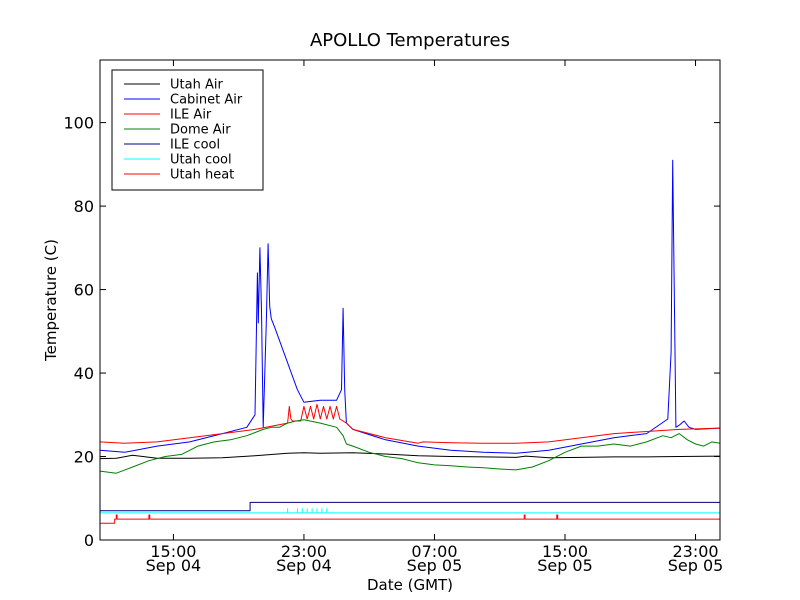 The height and width of the screenshot is (600, 800). Describe the element at coordinates (410, 511) in the screenshot. I see `series-line-utah-cool` at that location.